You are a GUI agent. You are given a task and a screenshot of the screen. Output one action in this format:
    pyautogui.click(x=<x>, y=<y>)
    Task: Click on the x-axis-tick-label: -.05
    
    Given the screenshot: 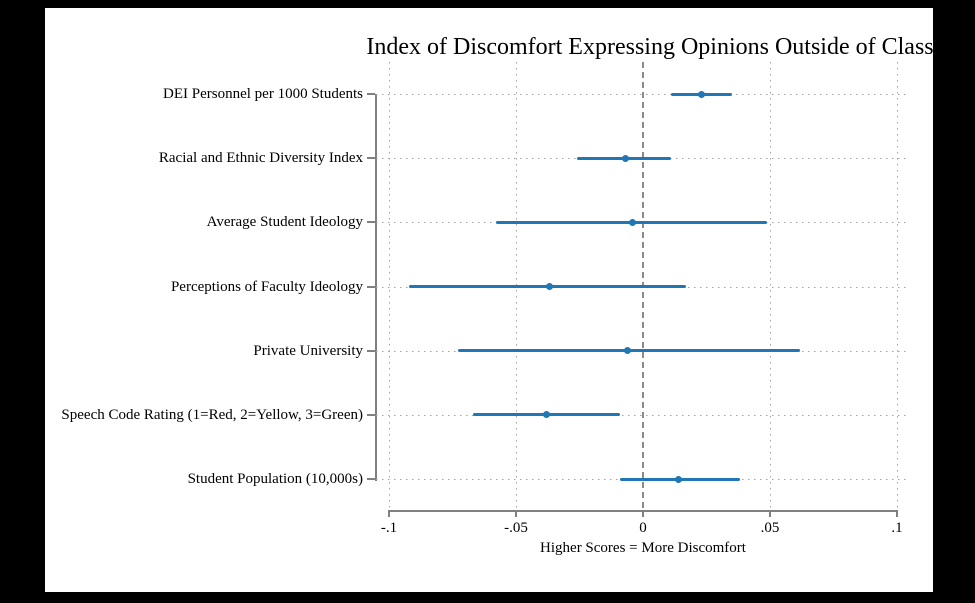 What is the action you would take?
    pyautogui.click(x=516, y=528)
    